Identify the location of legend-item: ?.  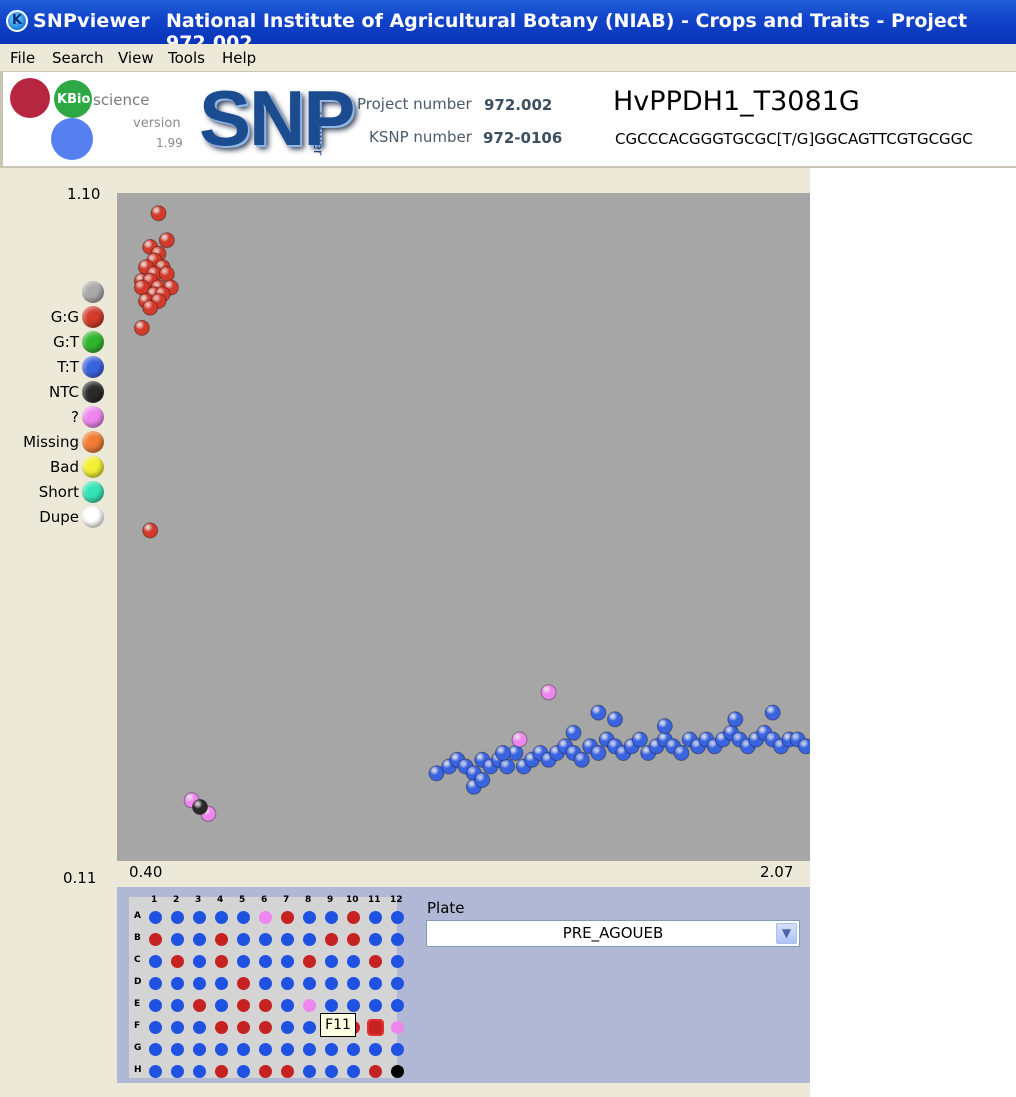
(52, 417).